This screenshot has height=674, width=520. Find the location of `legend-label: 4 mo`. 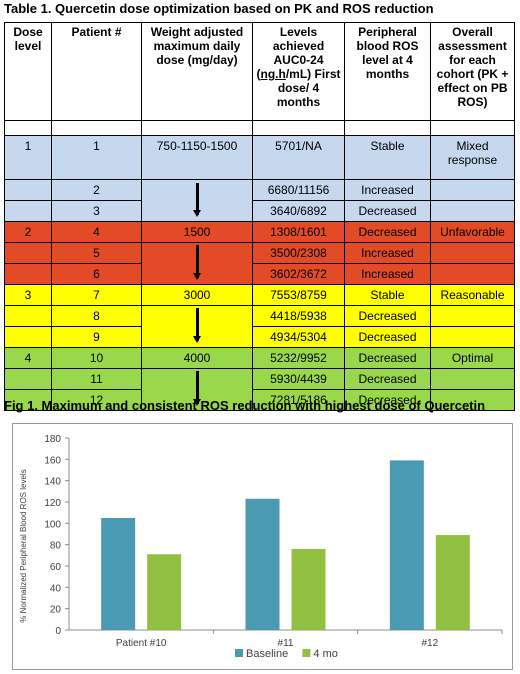

legend-label: 4 mo is located at coordinates (325, 654).